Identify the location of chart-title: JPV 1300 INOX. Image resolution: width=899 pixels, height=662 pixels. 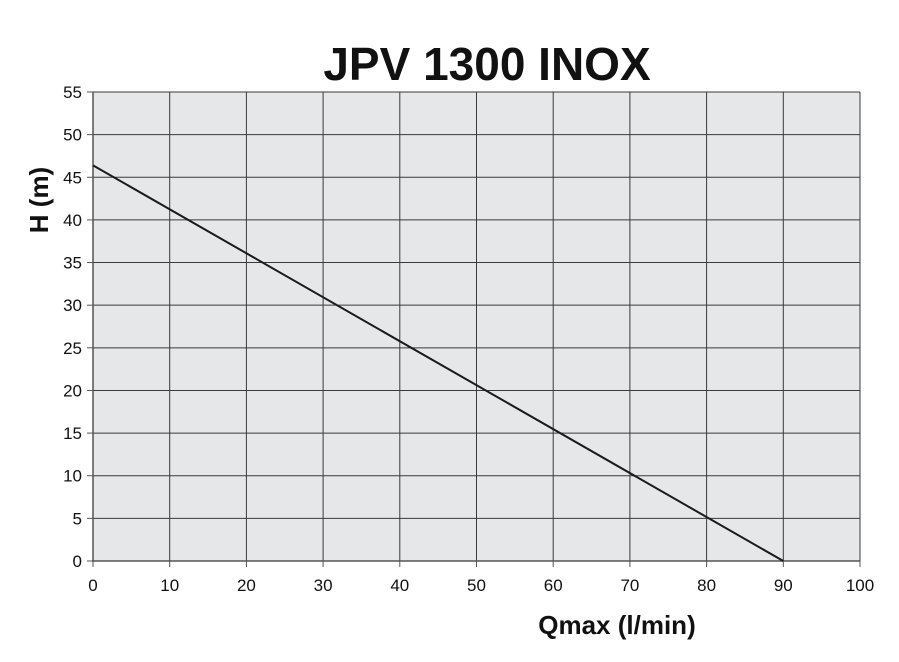
(487, 64).